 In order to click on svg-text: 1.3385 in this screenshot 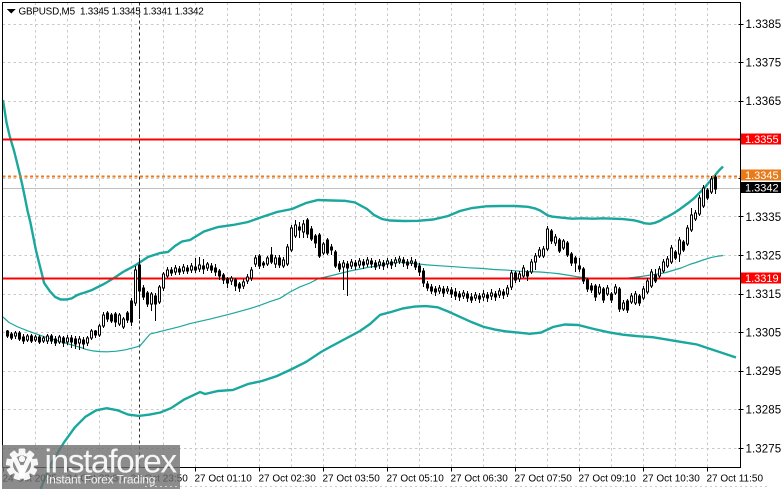, I will do `click(763, 25)`.